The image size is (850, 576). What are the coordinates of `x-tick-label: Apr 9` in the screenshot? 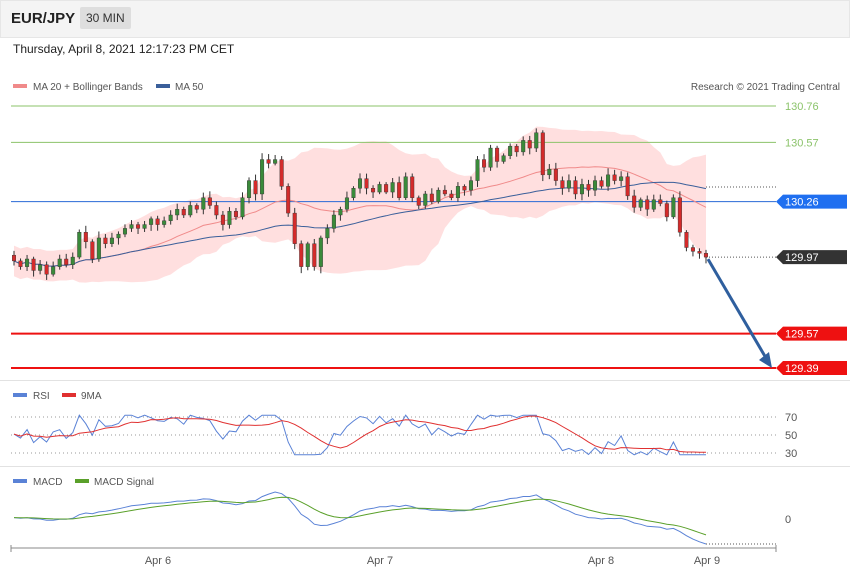 It's located at (707, 561).